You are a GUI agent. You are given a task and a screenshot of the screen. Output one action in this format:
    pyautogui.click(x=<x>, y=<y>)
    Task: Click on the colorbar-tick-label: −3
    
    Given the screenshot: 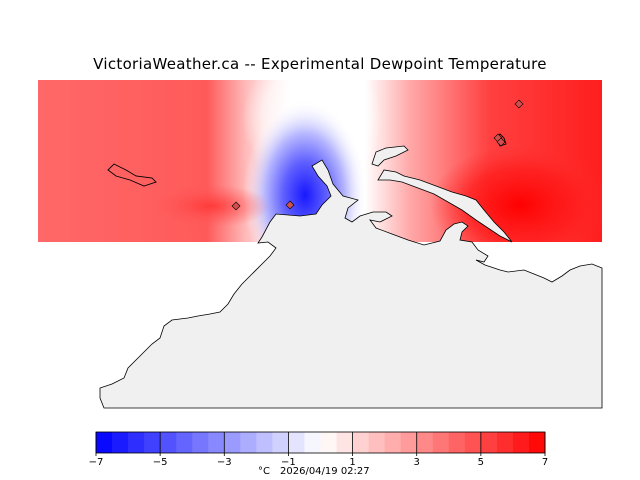 What is the action you would take?
    pyautogui.click(x=224, y=462)
    